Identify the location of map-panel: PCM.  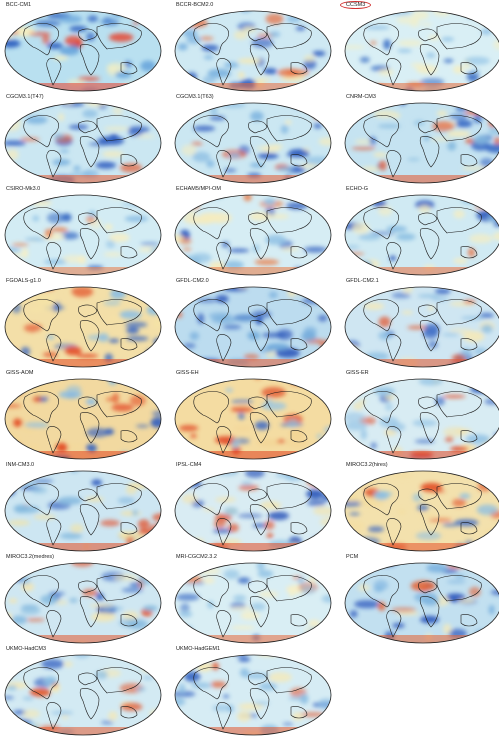
(421, 600).